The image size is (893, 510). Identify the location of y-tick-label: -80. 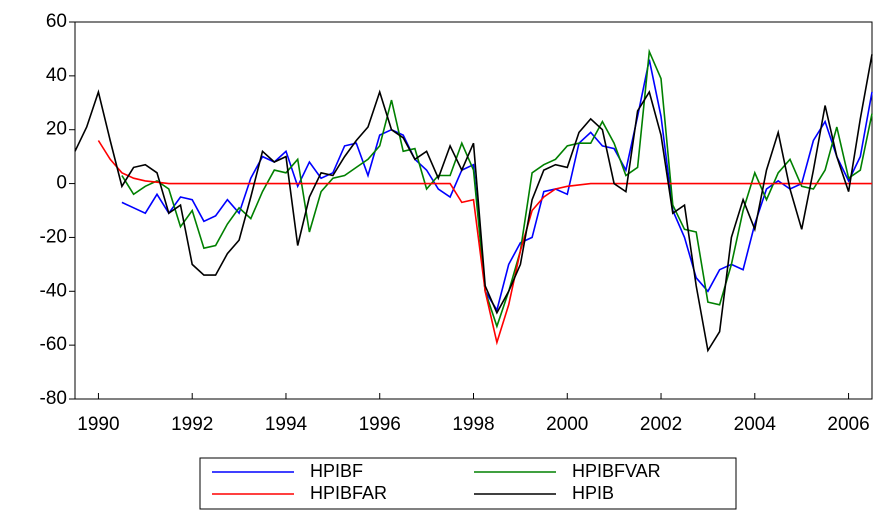
(53, 398).